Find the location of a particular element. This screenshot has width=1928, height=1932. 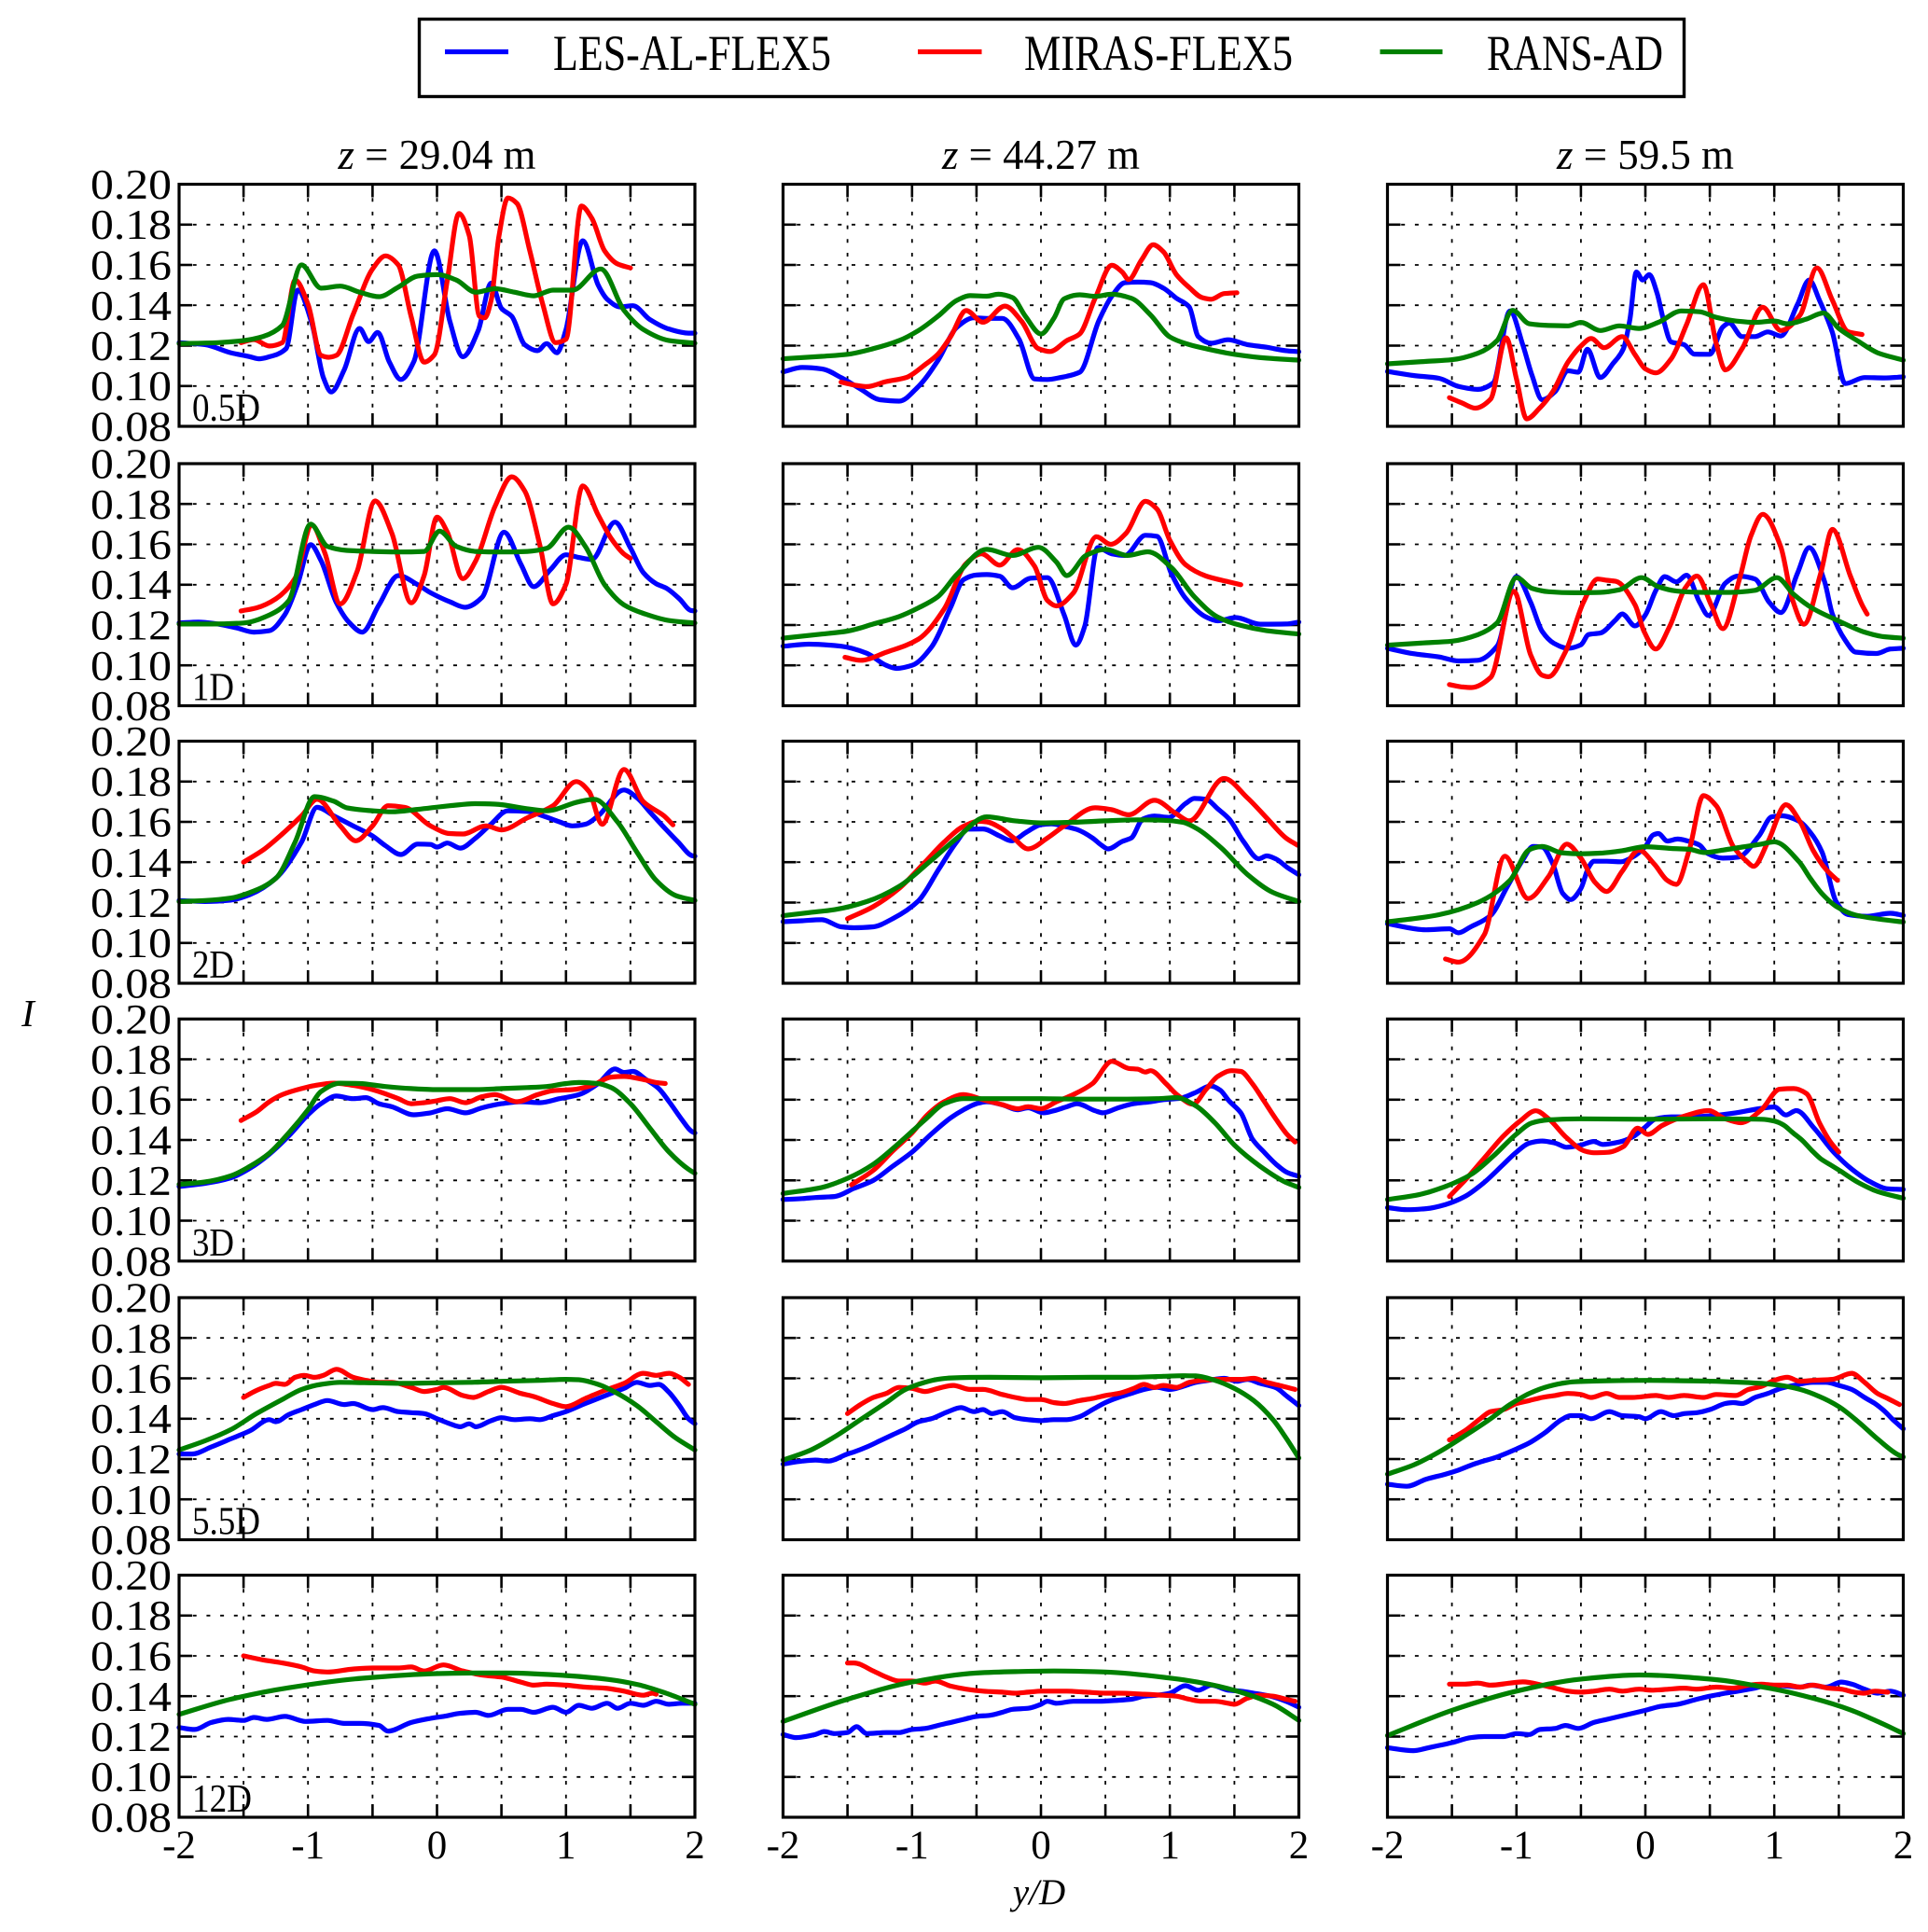

svg-text: 5.5D is located at coordinates (226, 1523).